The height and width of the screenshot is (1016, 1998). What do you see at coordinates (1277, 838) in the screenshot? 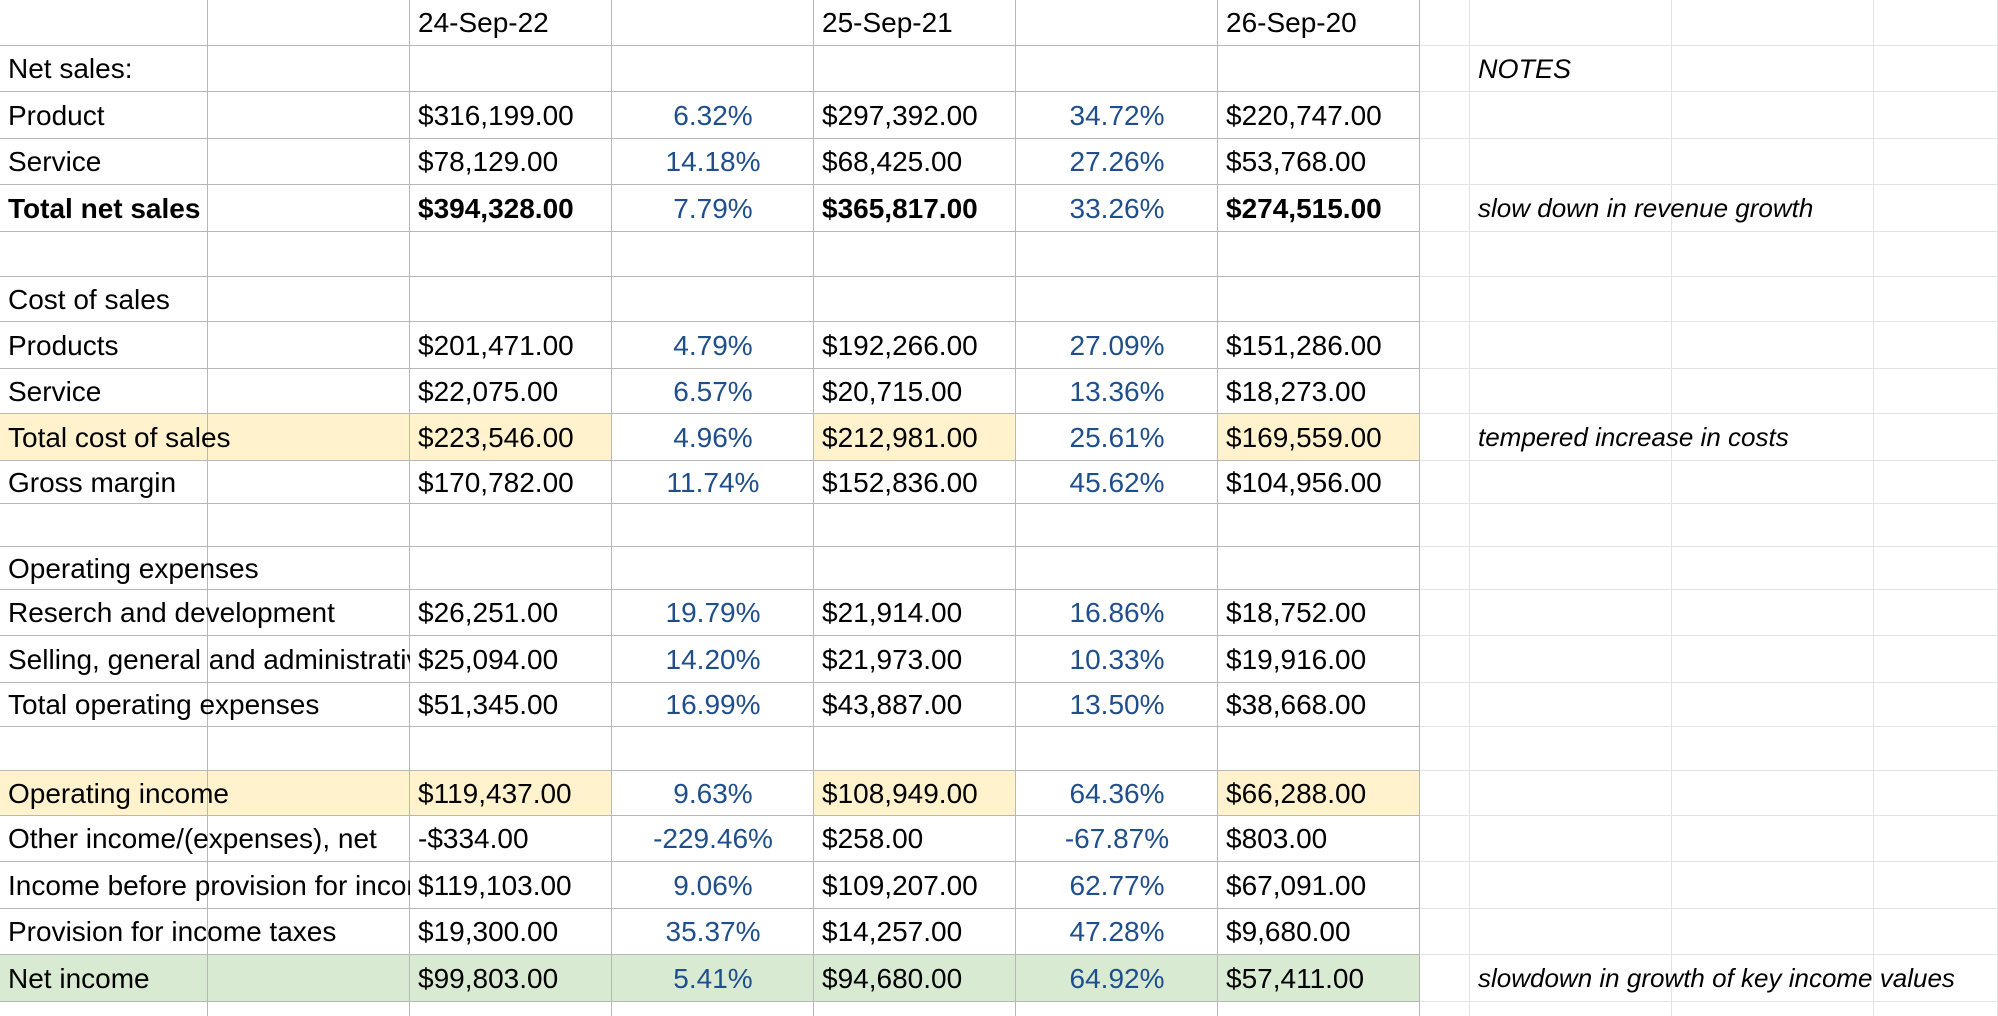
I see `value-2020: $803.00` at bounding box center [1277, 838].